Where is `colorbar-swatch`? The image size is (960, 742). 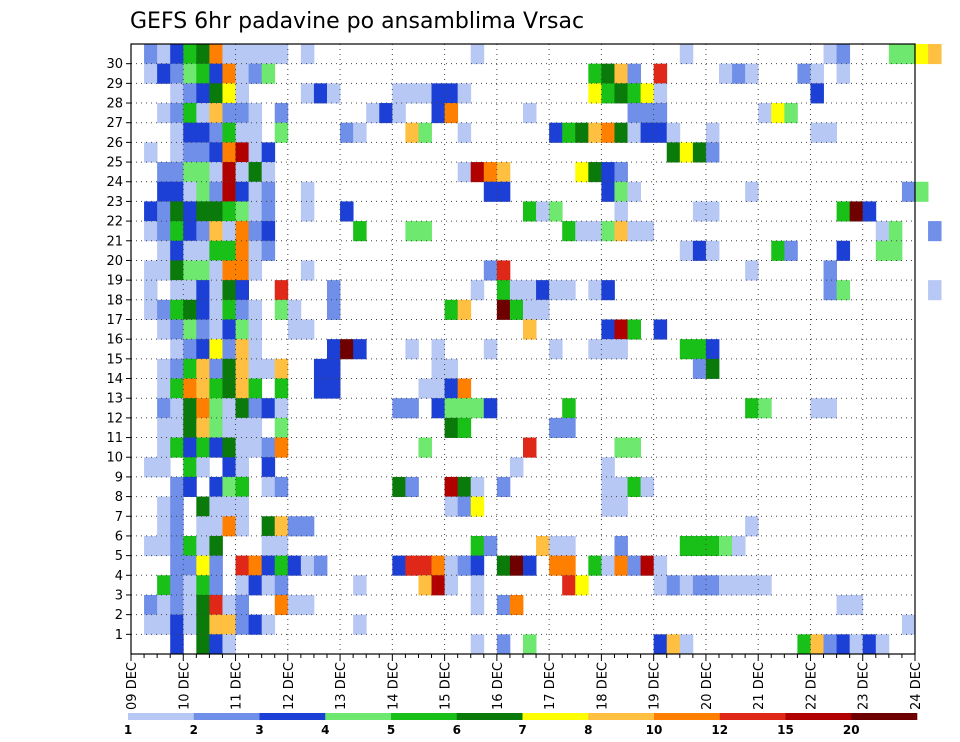
colorbar-swatch is located at coordinates (424, 716).